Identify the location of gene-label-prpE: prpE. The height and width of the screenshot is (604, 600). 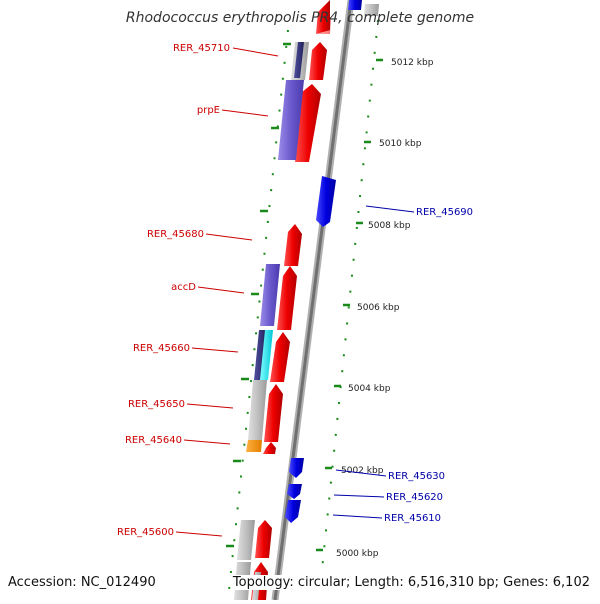
(208, 110).